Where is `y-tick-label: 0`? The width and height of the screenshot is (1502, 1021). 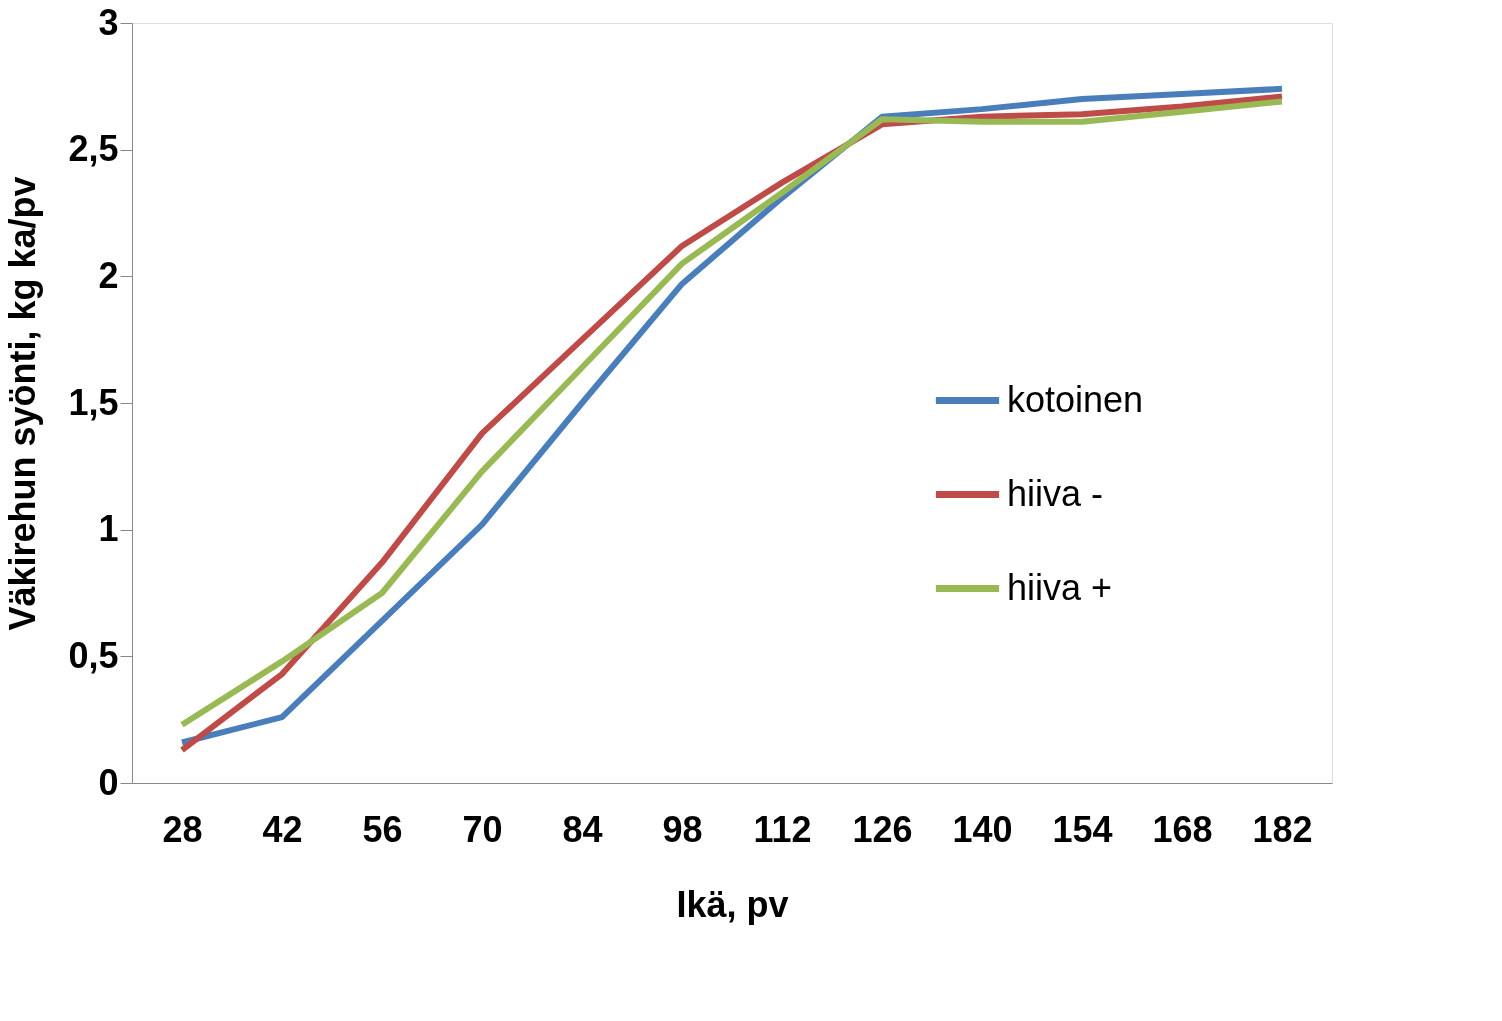 y-tick-label: 0 is located at coordinates (108, 782).